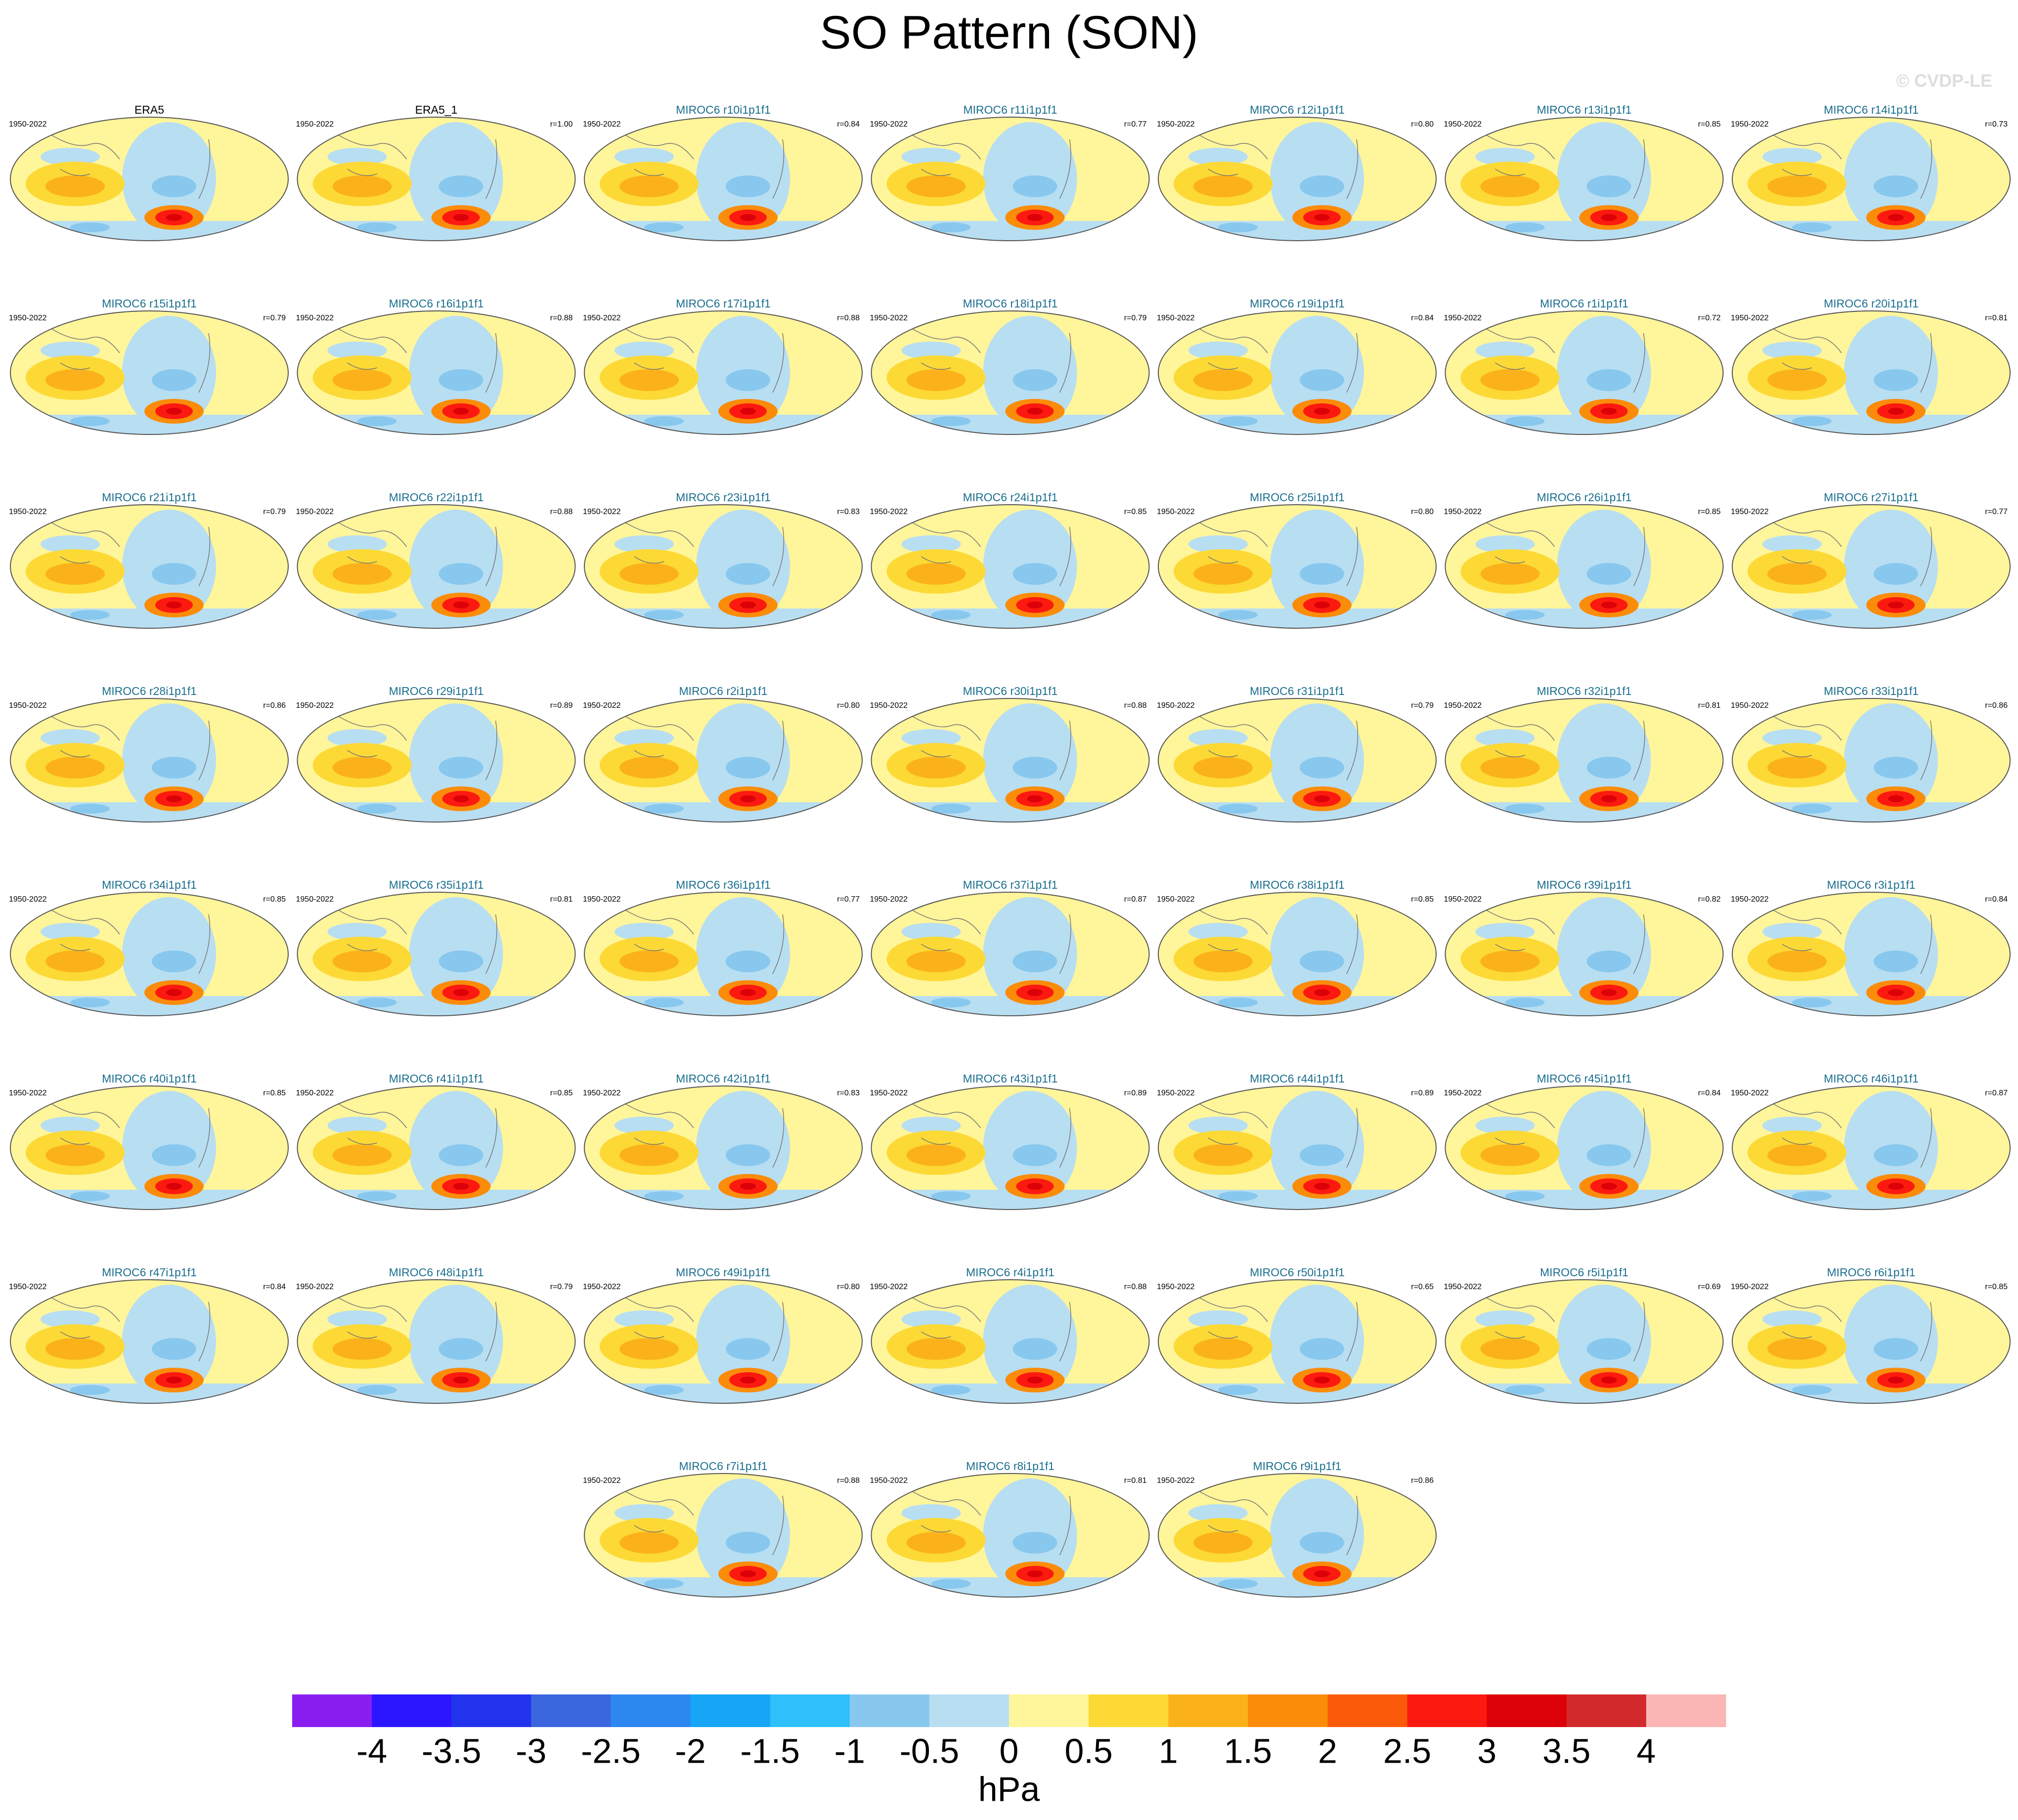 This screenshot has width=2018, height=1820. I want to click on panel-title: MIROC6 r5i1p1f1, so click(1584, 1272).